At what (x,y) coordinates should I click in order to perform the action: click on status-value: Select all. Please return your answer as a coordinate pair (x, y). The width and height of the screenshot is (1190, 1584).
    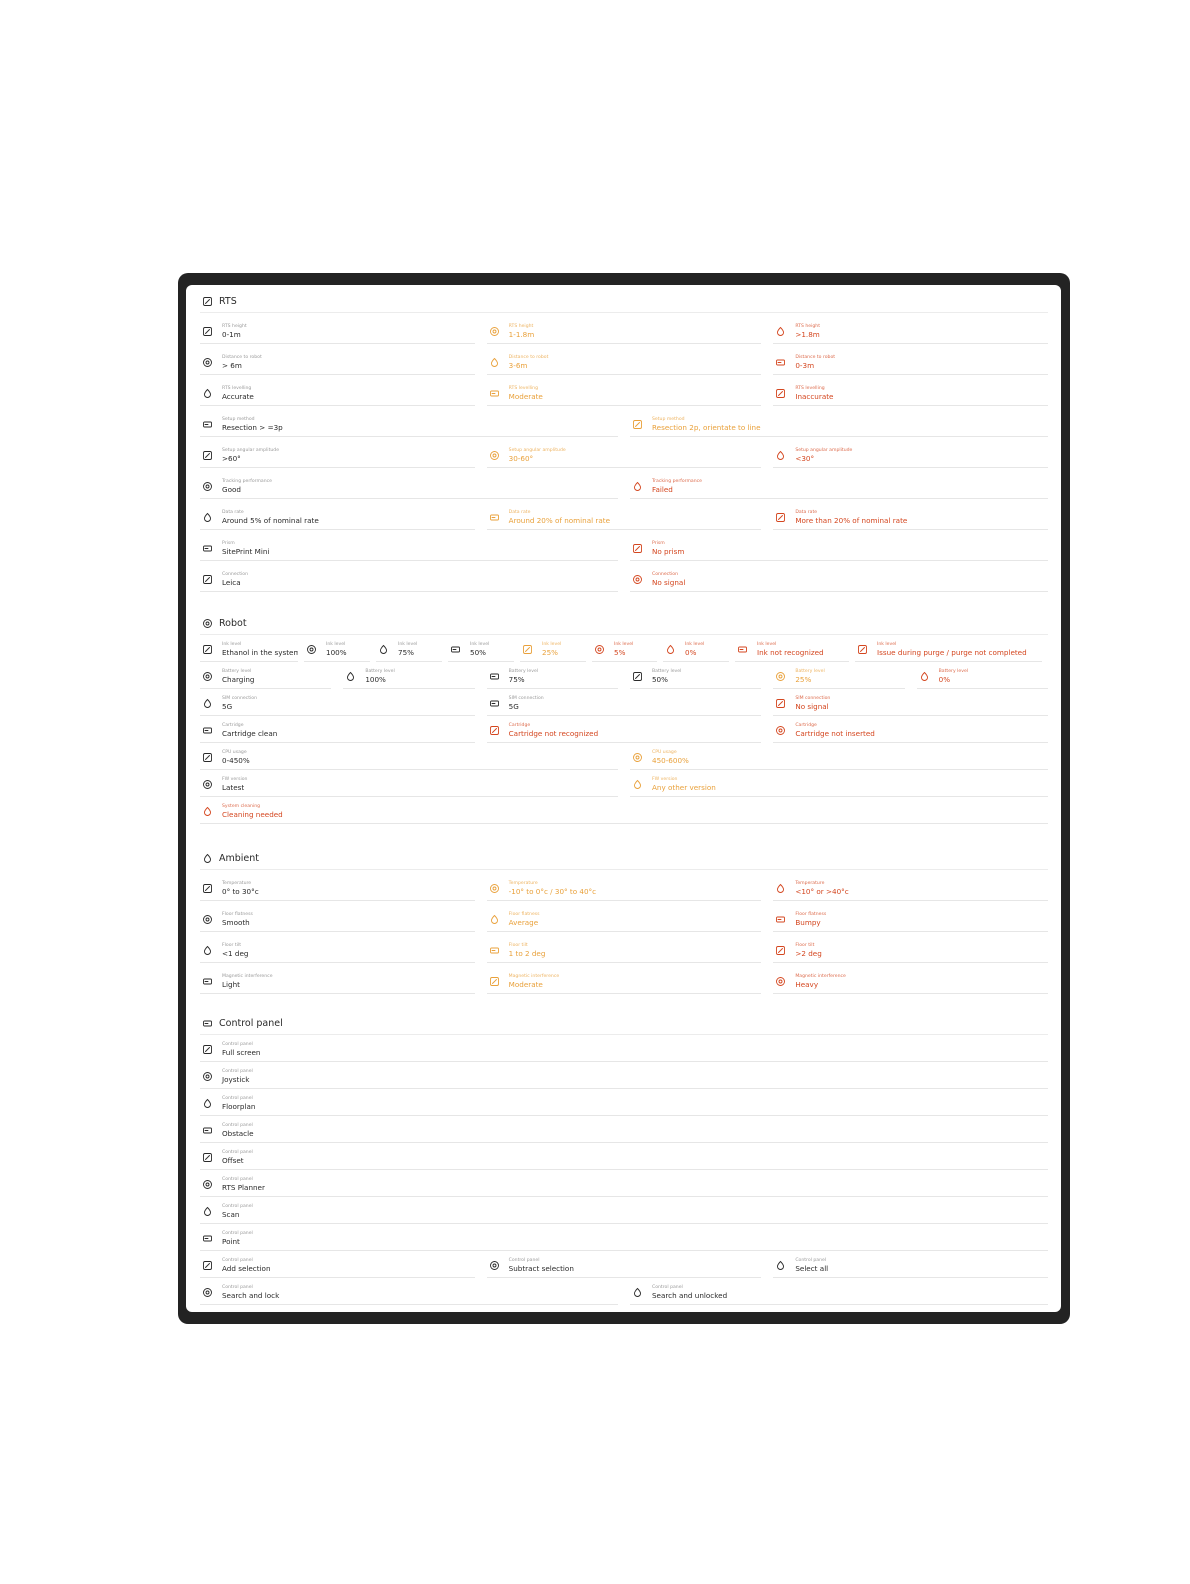
    Looking at the image, I should click on (812, 1268).